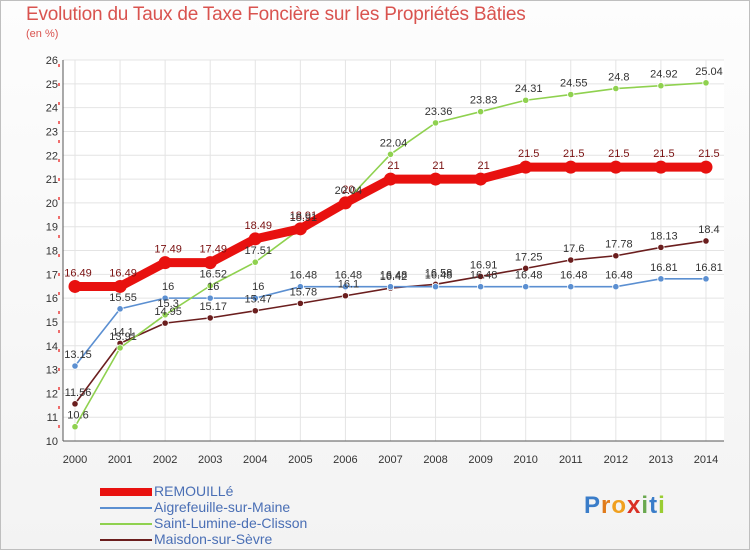 The width and height of the screenshot is (750, 550). I want to click on data-label: 16.91, so click(484, 265).